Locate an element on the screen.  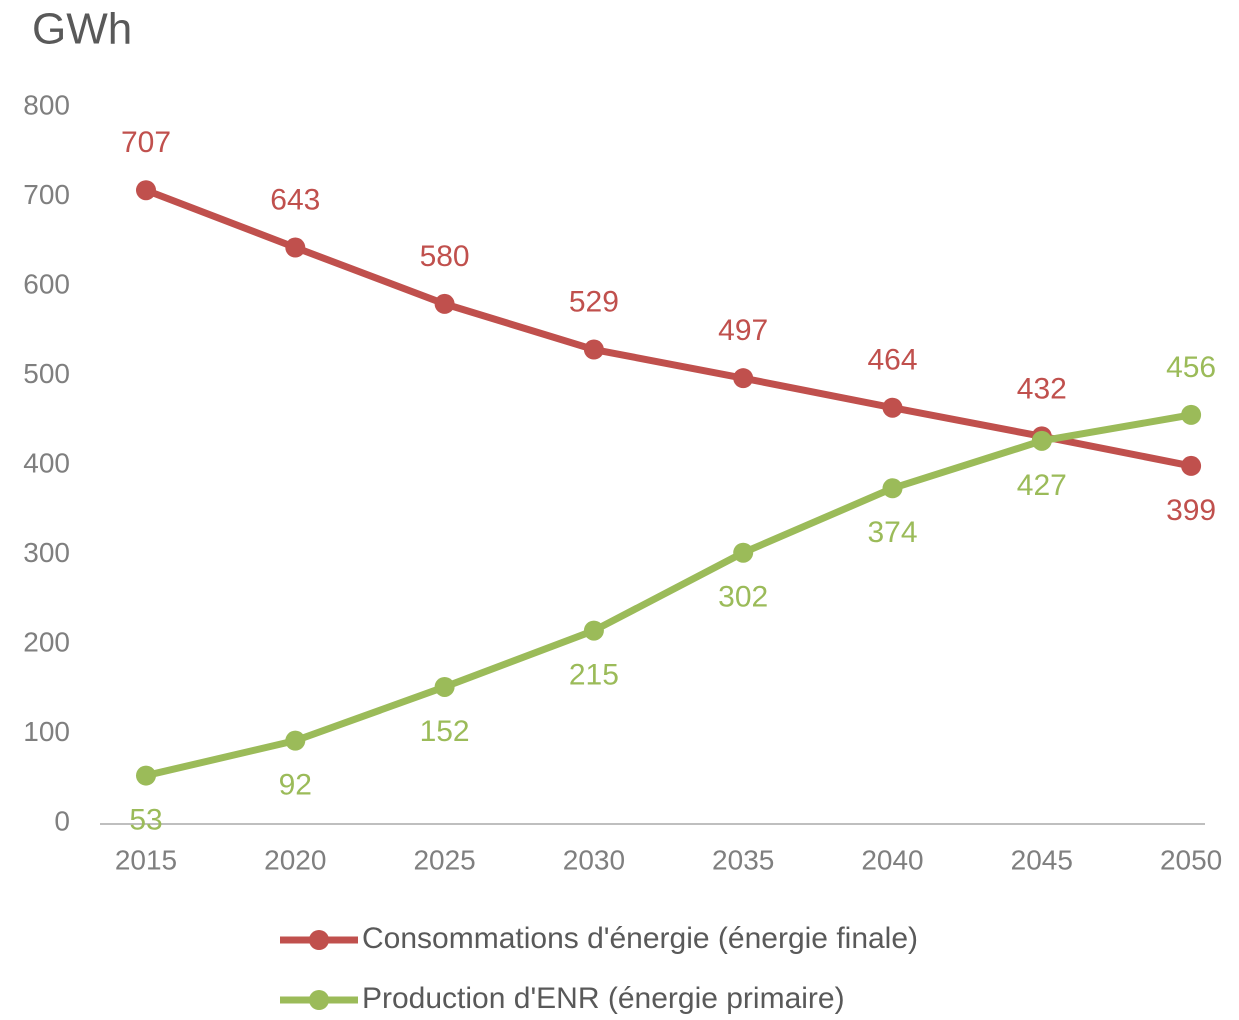
x-tick-label: 2020 is located at coordinates (295, 859).